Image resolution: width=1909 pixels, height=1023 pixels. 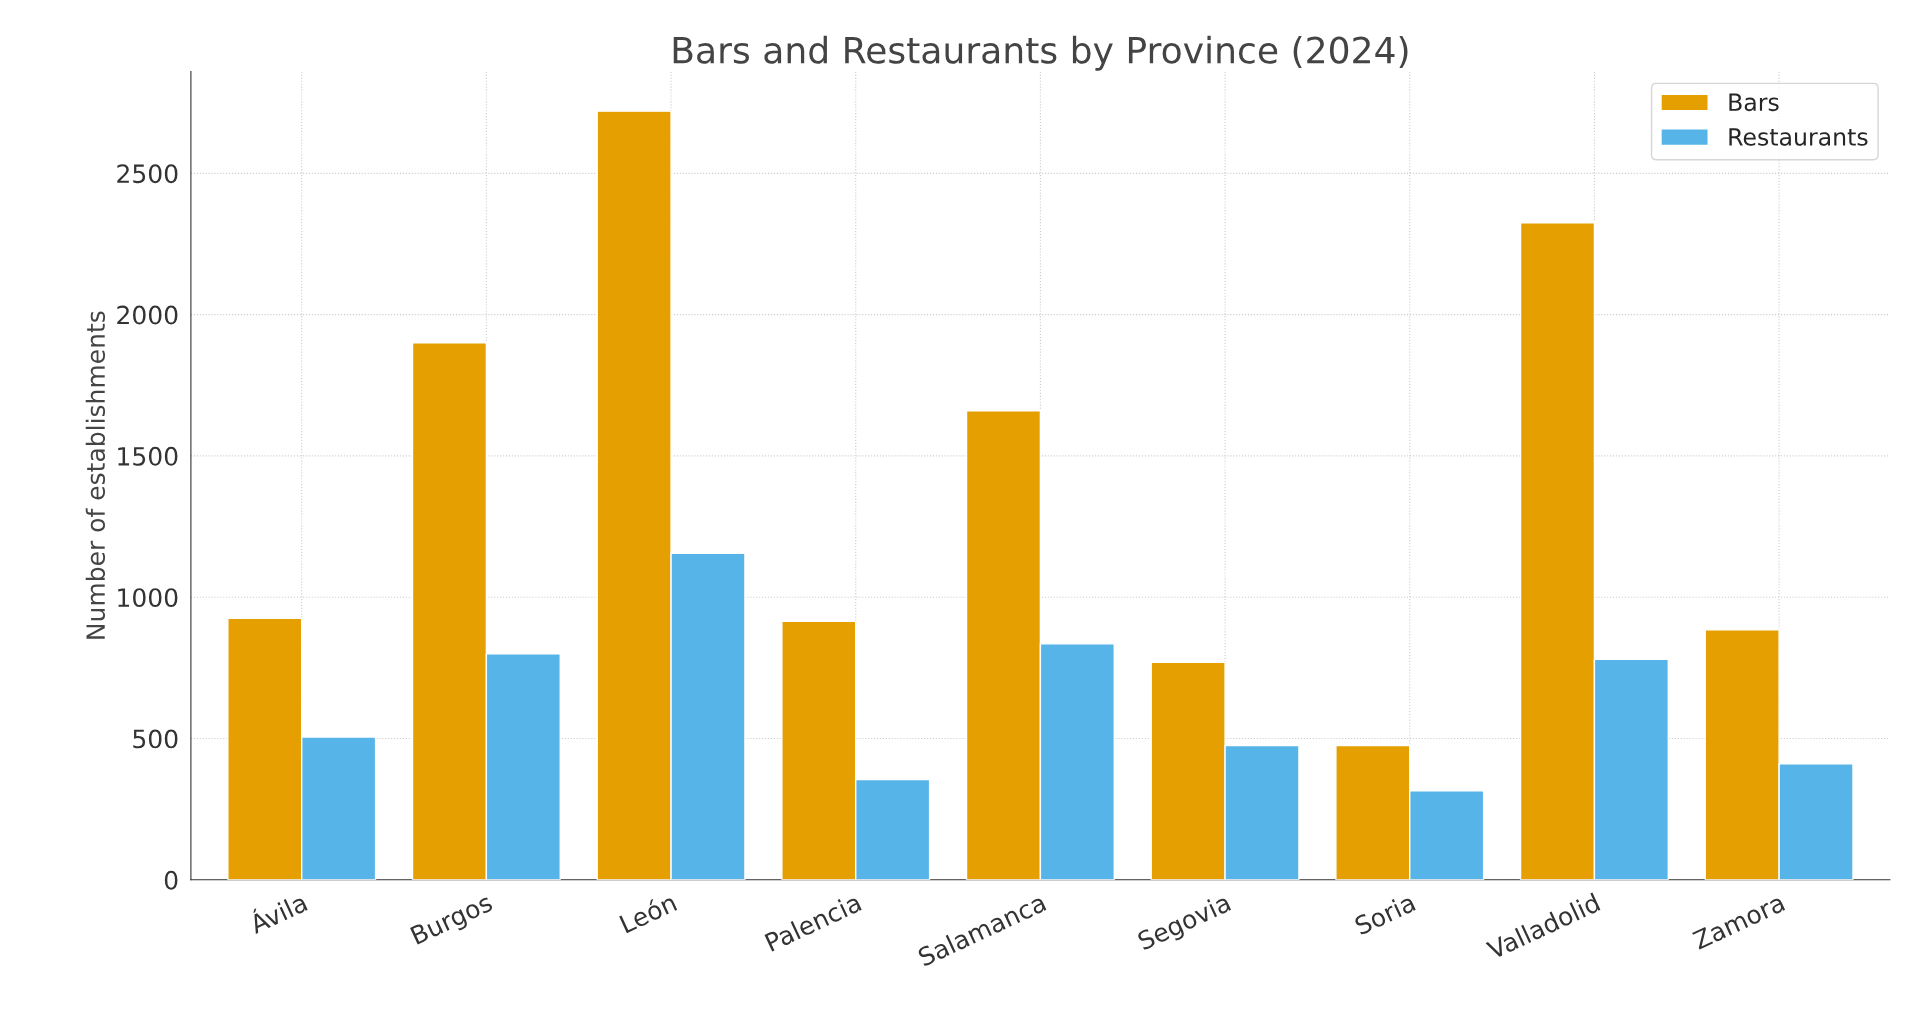 What do you see at coordinates (155, 739) in the screenshot?
I see `y-tick-label: 500` at bounding box center [155, 739].